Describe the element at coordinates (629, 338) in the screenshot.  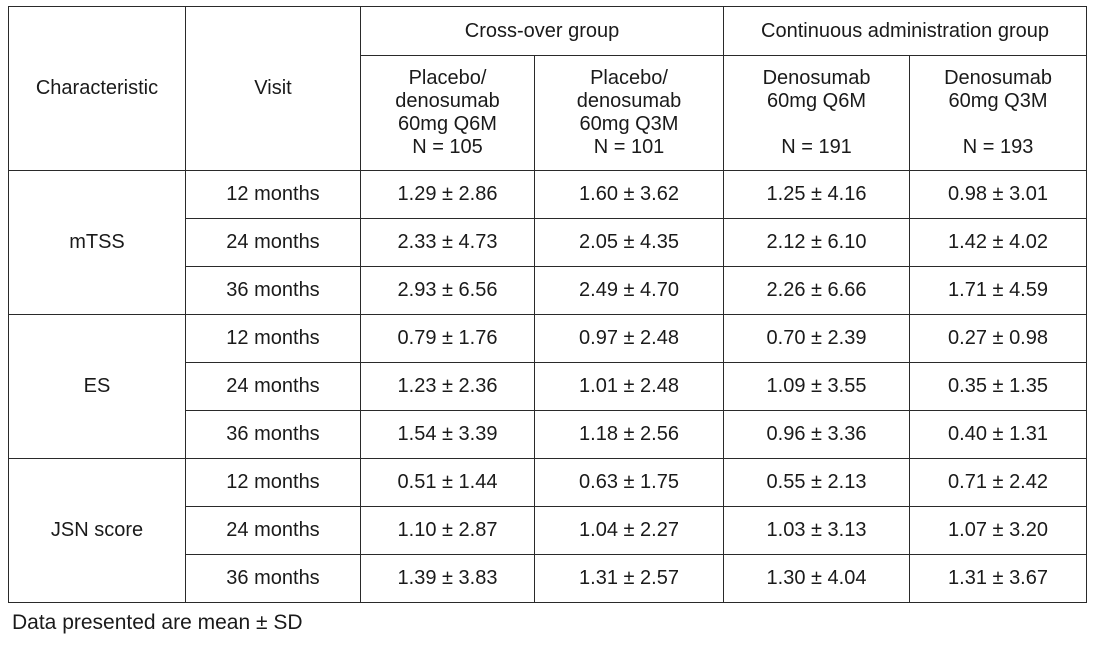
I see `value-cell: 0.97 ± 2.48` at that location.